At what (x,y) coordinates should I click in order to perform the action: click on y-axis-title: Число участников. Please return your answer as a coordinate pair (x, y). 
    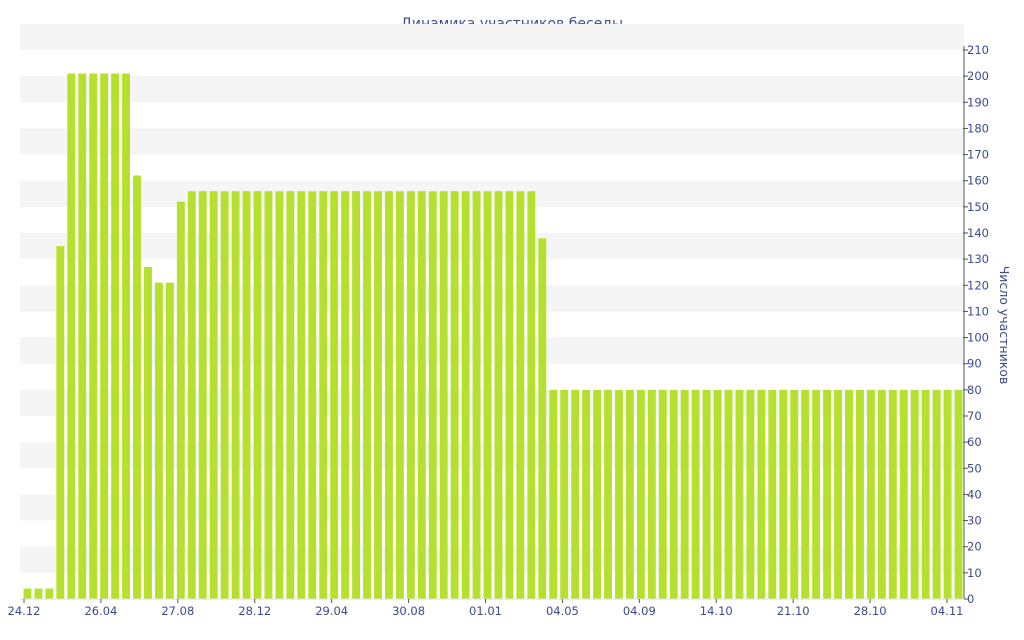
    Looking at the image, I should click on (1004, 325).